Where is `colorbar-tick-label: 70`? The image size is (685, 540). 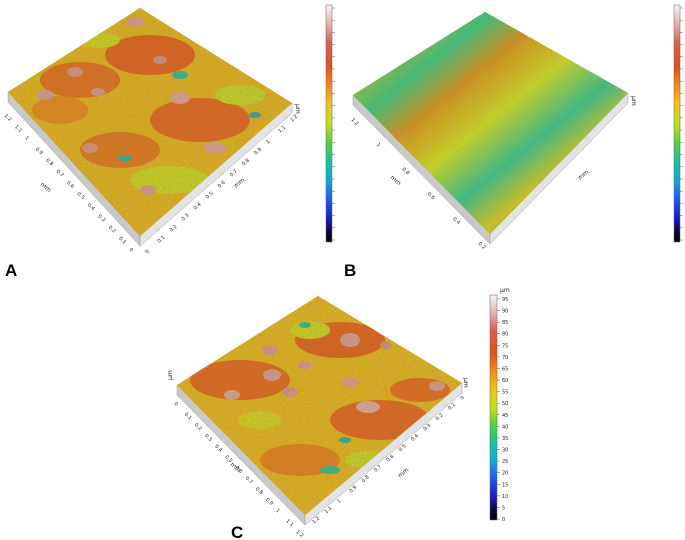
colorbar-tick-label: 70 is located at coordinates (505, 358).